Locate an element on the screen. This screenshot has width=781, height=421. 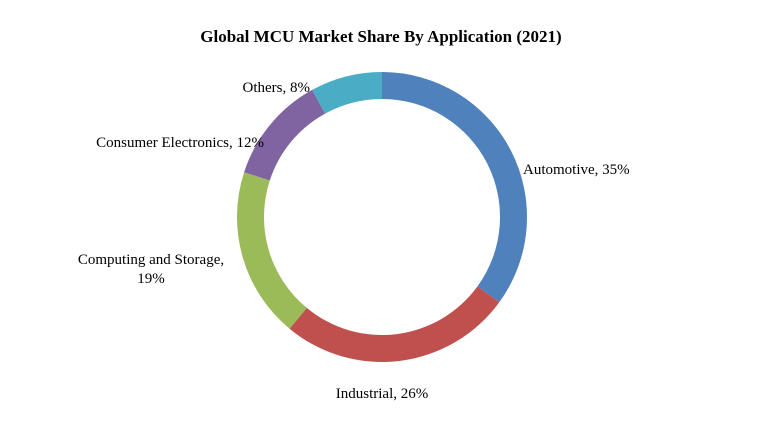
slice-consumer-electronics is located at coordinates (285, 135).